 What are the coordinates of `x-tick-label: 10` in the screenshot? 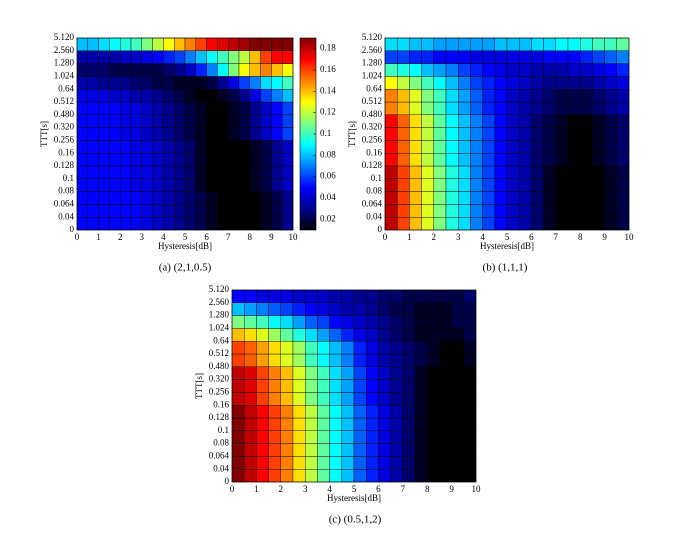 It's located at (477, 489).